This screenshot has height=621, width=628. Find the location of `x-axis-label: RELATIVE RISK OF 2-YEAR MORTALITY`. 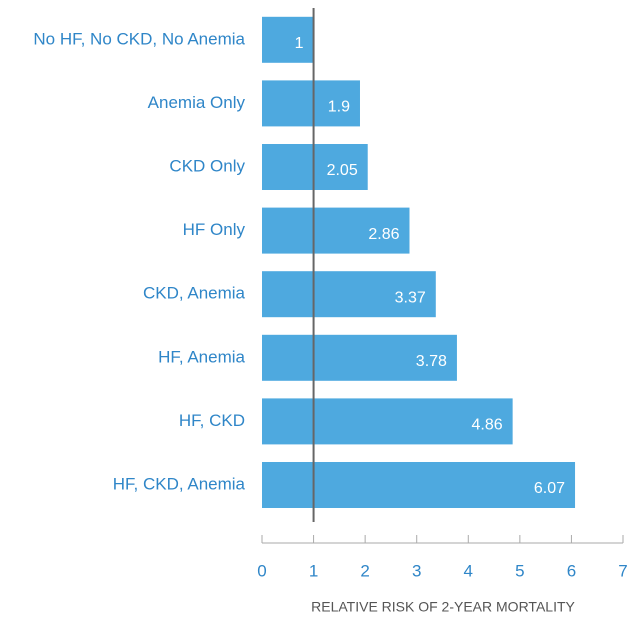

x-axis-label: RELATIVE RISK OF 2-YEAR MORTALITY is located at coordinates (443, 607).